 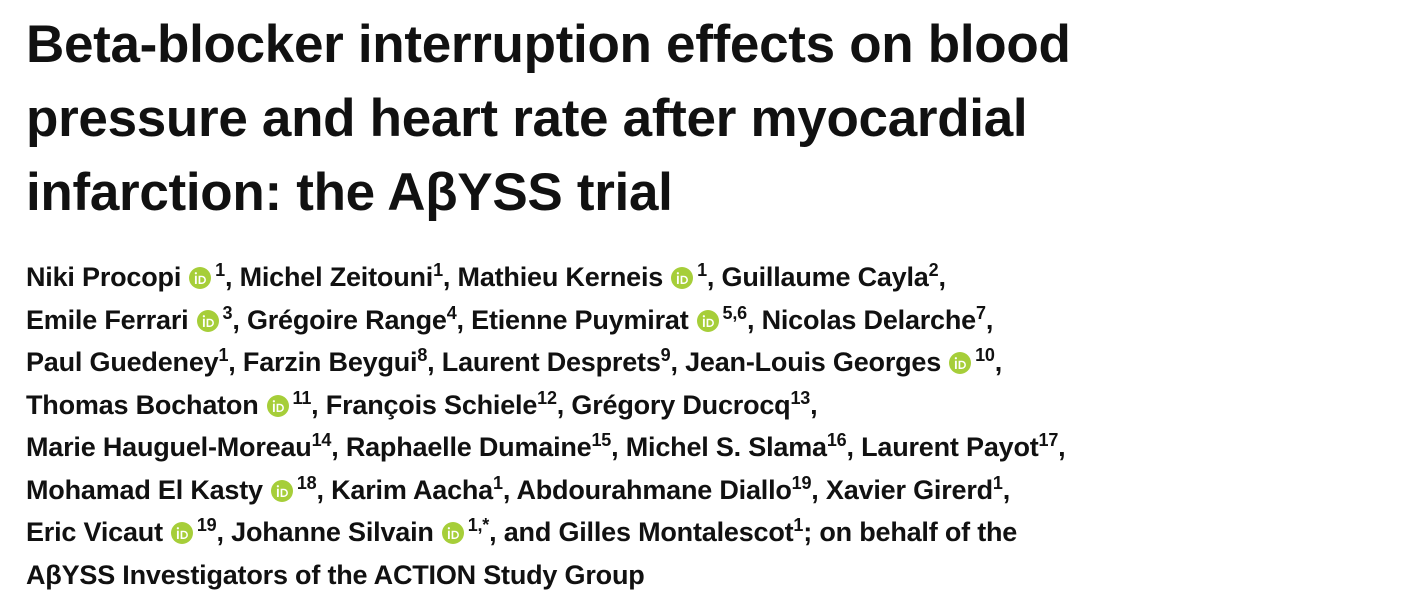 I want to click on affiliation: 5,6, so click(x=735, y=312).